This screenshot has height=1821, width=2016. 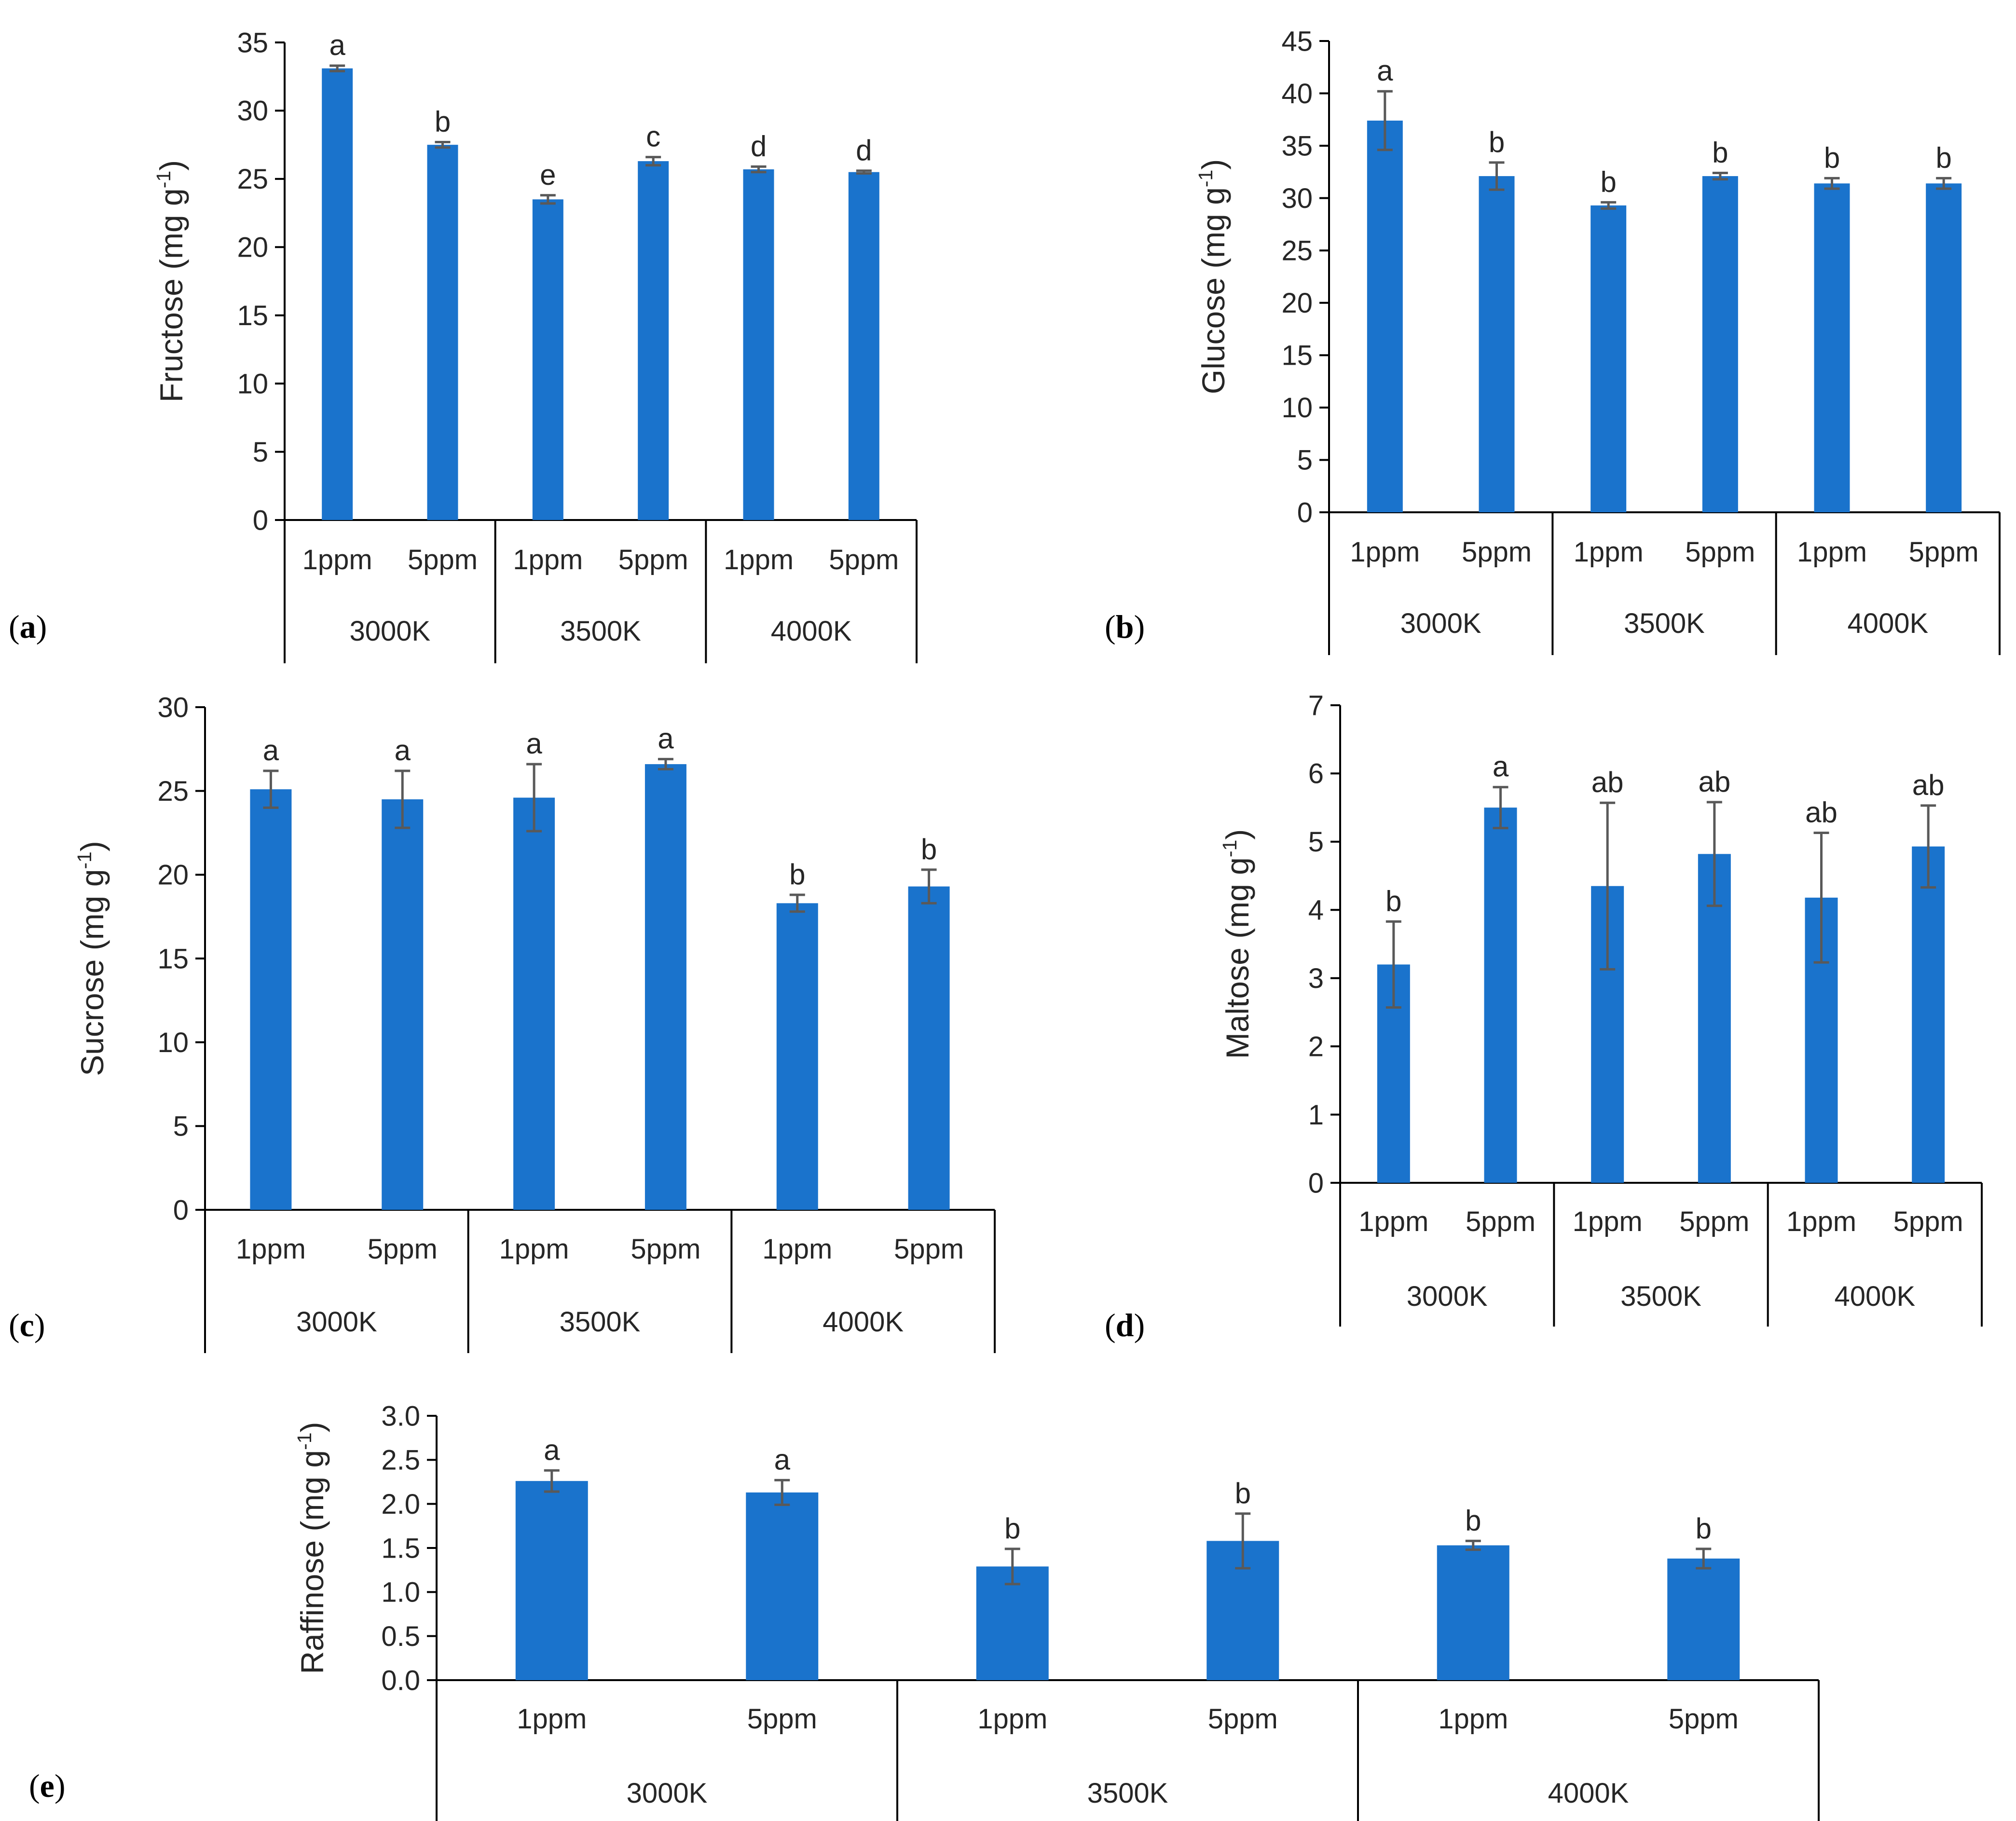 I want to click on panel-label: (a), so click(x=28, y=626).